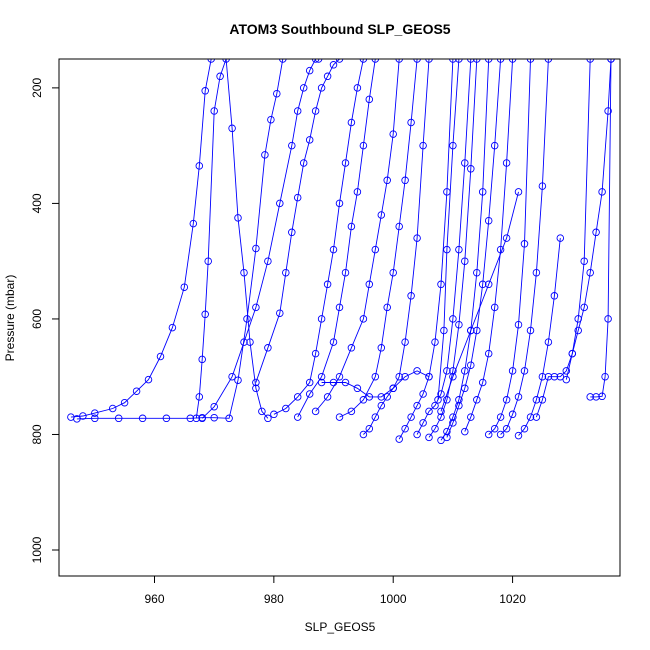  I want to click on x-tick-label: 1020, so click(512, 599).